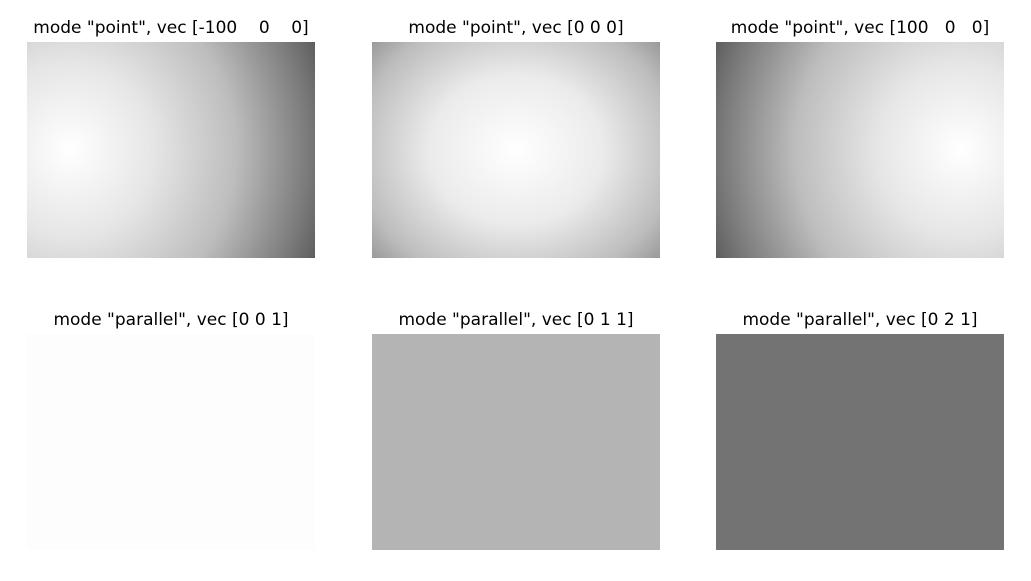  I want to click on panel-title: mode "parallel", vec [0 2 1], so click(860, 320).